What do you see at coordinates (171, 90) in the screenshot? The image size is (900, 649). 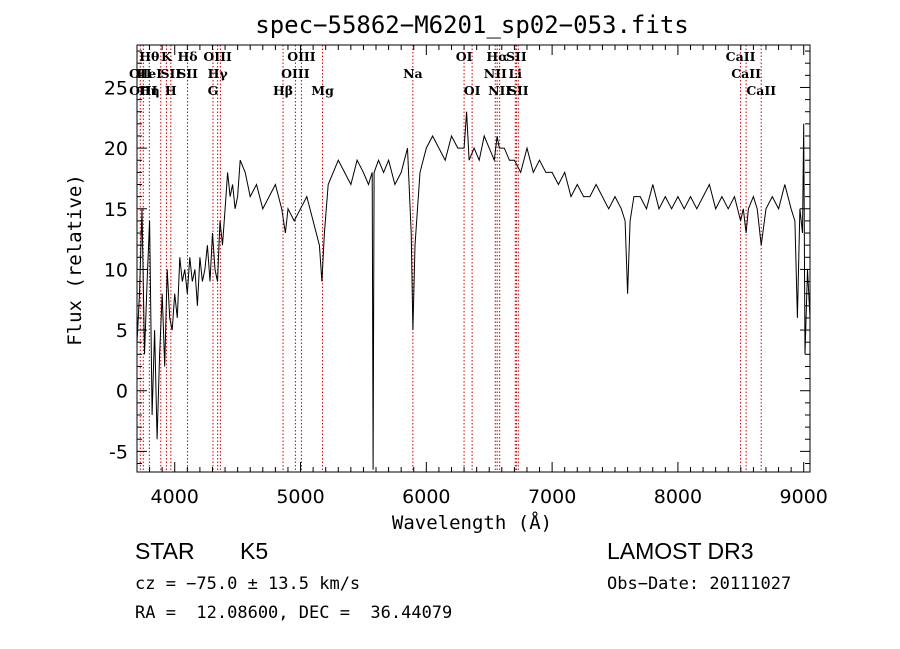 I see `line-marker-label: H` at bounding box center [171, 90].